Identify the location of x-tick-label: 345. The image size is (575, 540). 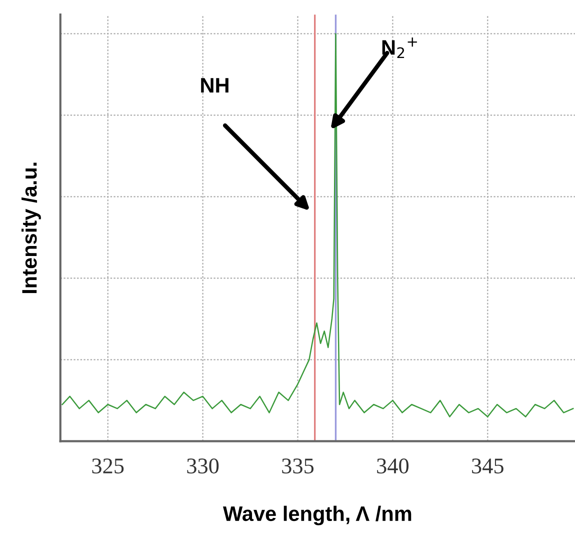
(488, 466).